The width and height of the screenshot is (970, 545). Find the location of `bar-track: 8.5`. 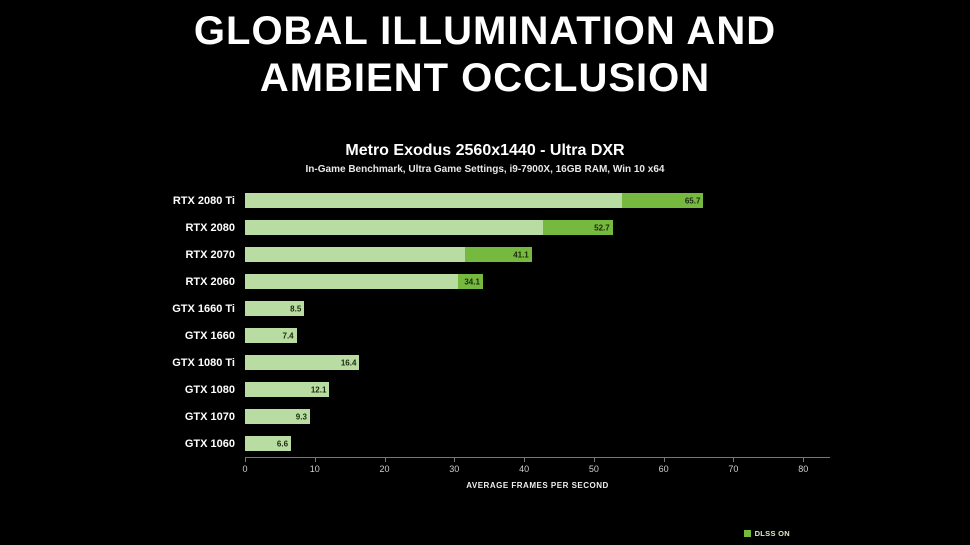

bar-track: 8.5 is located at coordinates (537, 309).